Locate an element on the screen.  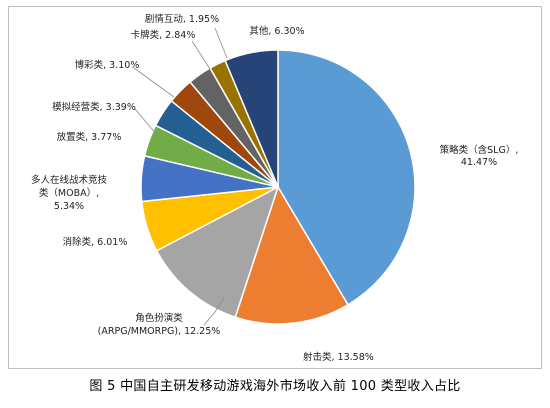
slice-label-line: 多人在线战术竞技 is located at coordinates (69, 180).